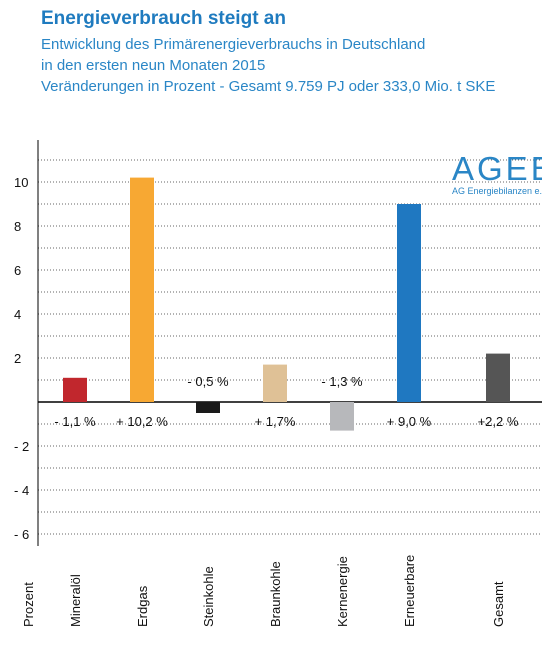 The width and height of the screenshot is (542, 652). Describe the element at coordinates (75, 600) in the screenshot. I see `category-label: Mineralöl` at that location.